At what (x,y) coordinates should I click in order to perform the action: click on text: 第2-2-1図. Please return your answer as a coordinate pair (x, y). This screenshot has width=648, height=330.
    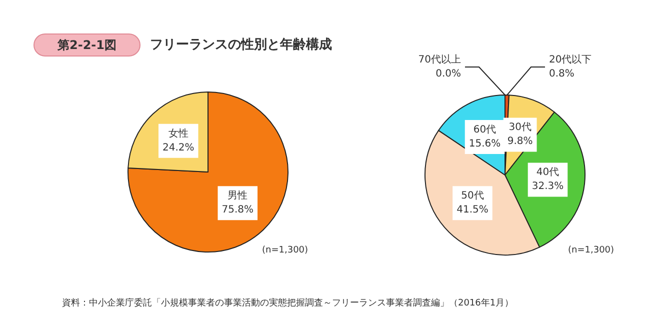
    Looking at the image, I should click on (86, 45).